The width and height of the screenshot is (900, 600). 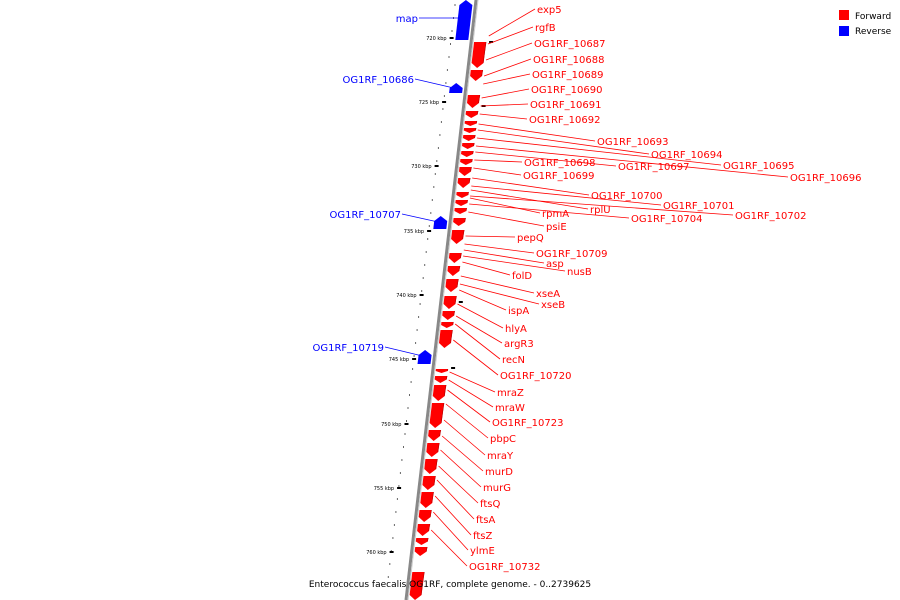 I want to click on forward-gene-label: OG1RF_10720, so click(x=536, y=376).